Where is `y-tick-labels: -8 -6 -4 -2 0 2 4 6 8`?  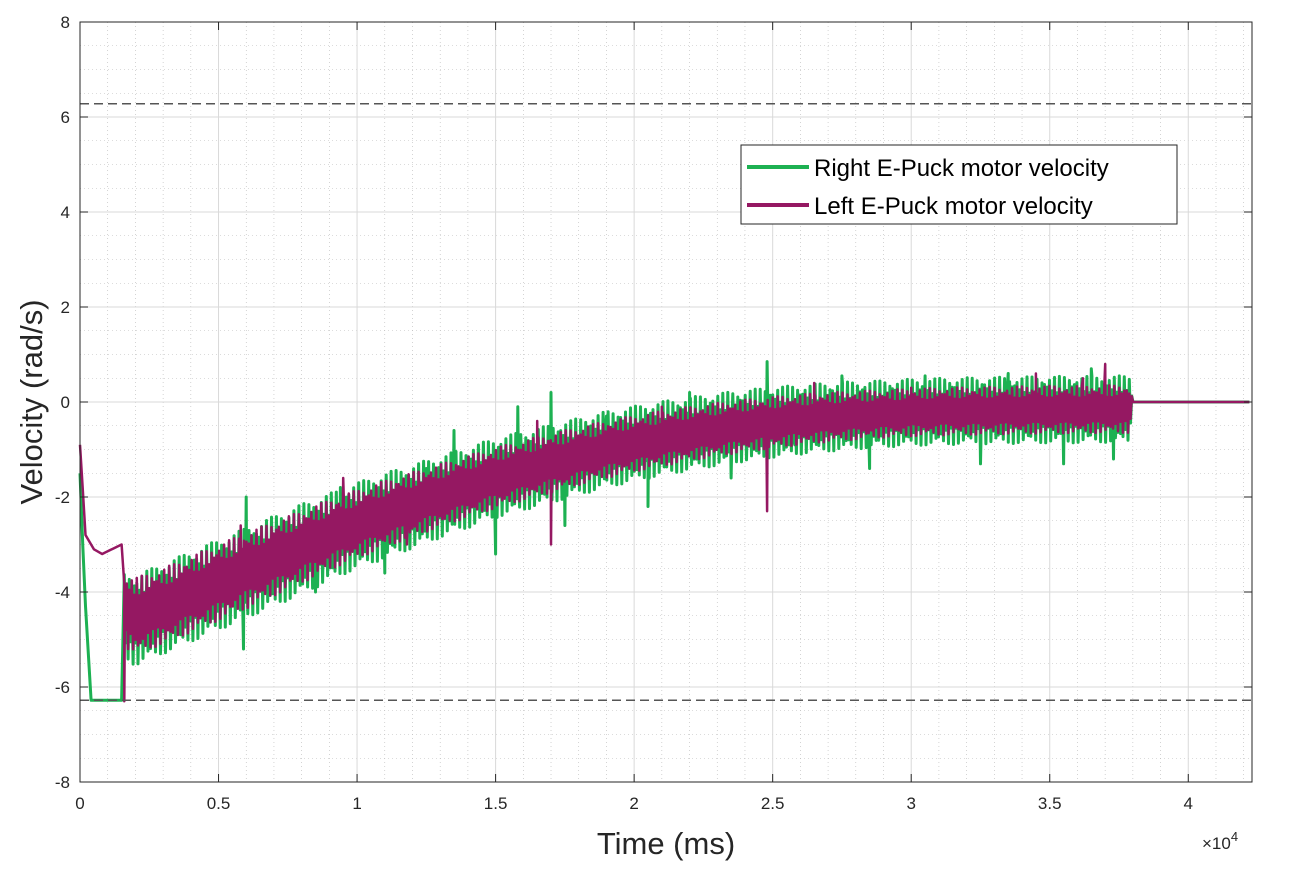 y-tick-labels: -8 -6 -4 -2 0 2 4 6 8 is located at coordinates (62, 402).